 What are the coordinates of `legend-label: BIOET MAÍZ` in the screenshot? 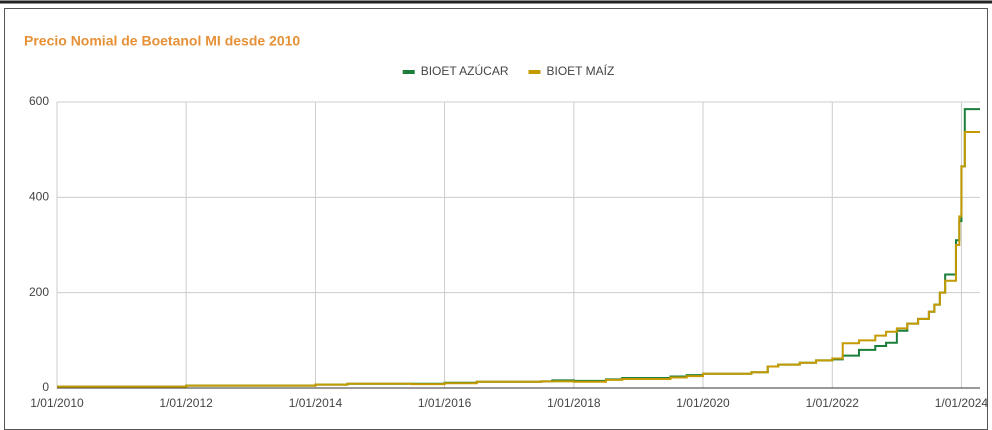 It's located at (581, 70).